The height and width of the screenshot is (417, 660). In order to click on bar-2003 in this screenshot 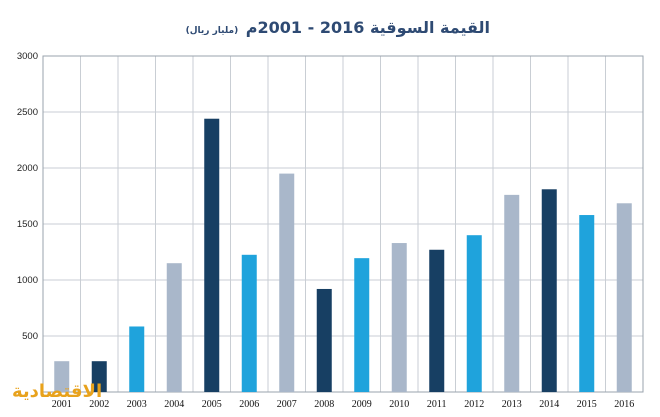, I will do `click(137, 359)`.